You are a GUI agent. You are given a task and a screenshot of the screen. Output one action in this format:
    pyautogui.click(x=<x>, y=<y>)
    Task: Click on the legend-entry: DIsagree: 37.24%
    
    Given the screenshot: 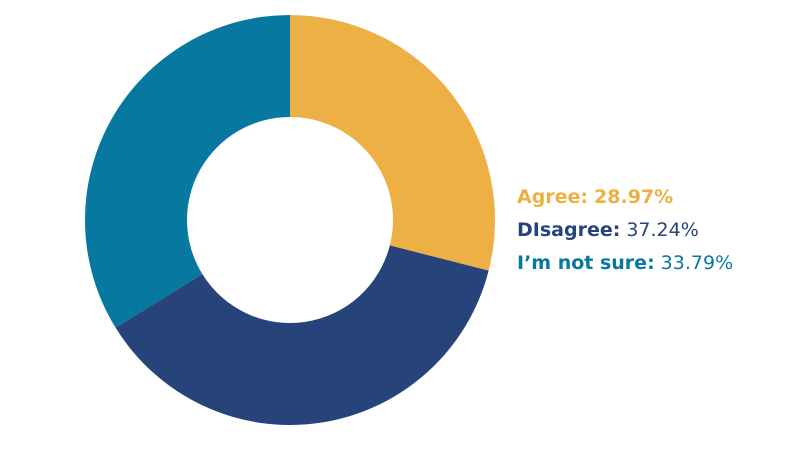 What is the action you would take?
    pyautogui.click(x=608, y=230)
    